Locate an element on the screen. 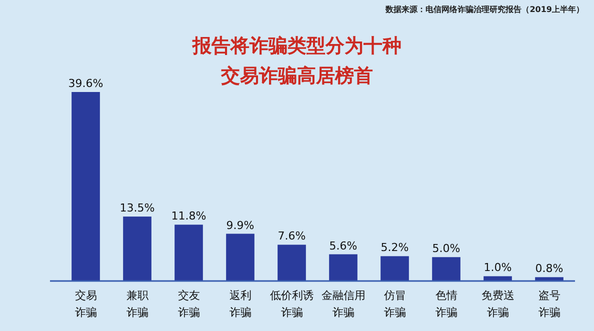 This screenshot has width=594, height=331. x-tick-label: 交易诈骗 is located at coordinates (85, 304).